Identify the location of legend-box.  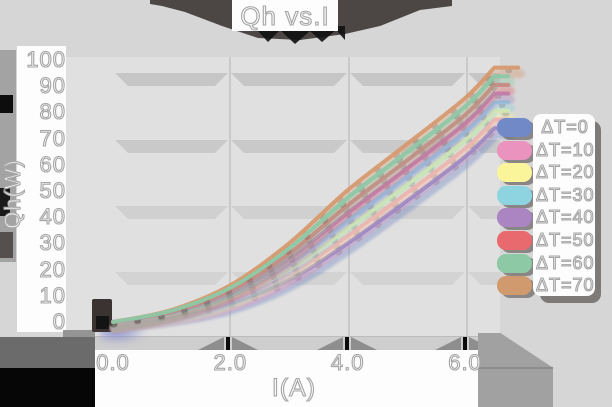
(564, 205).